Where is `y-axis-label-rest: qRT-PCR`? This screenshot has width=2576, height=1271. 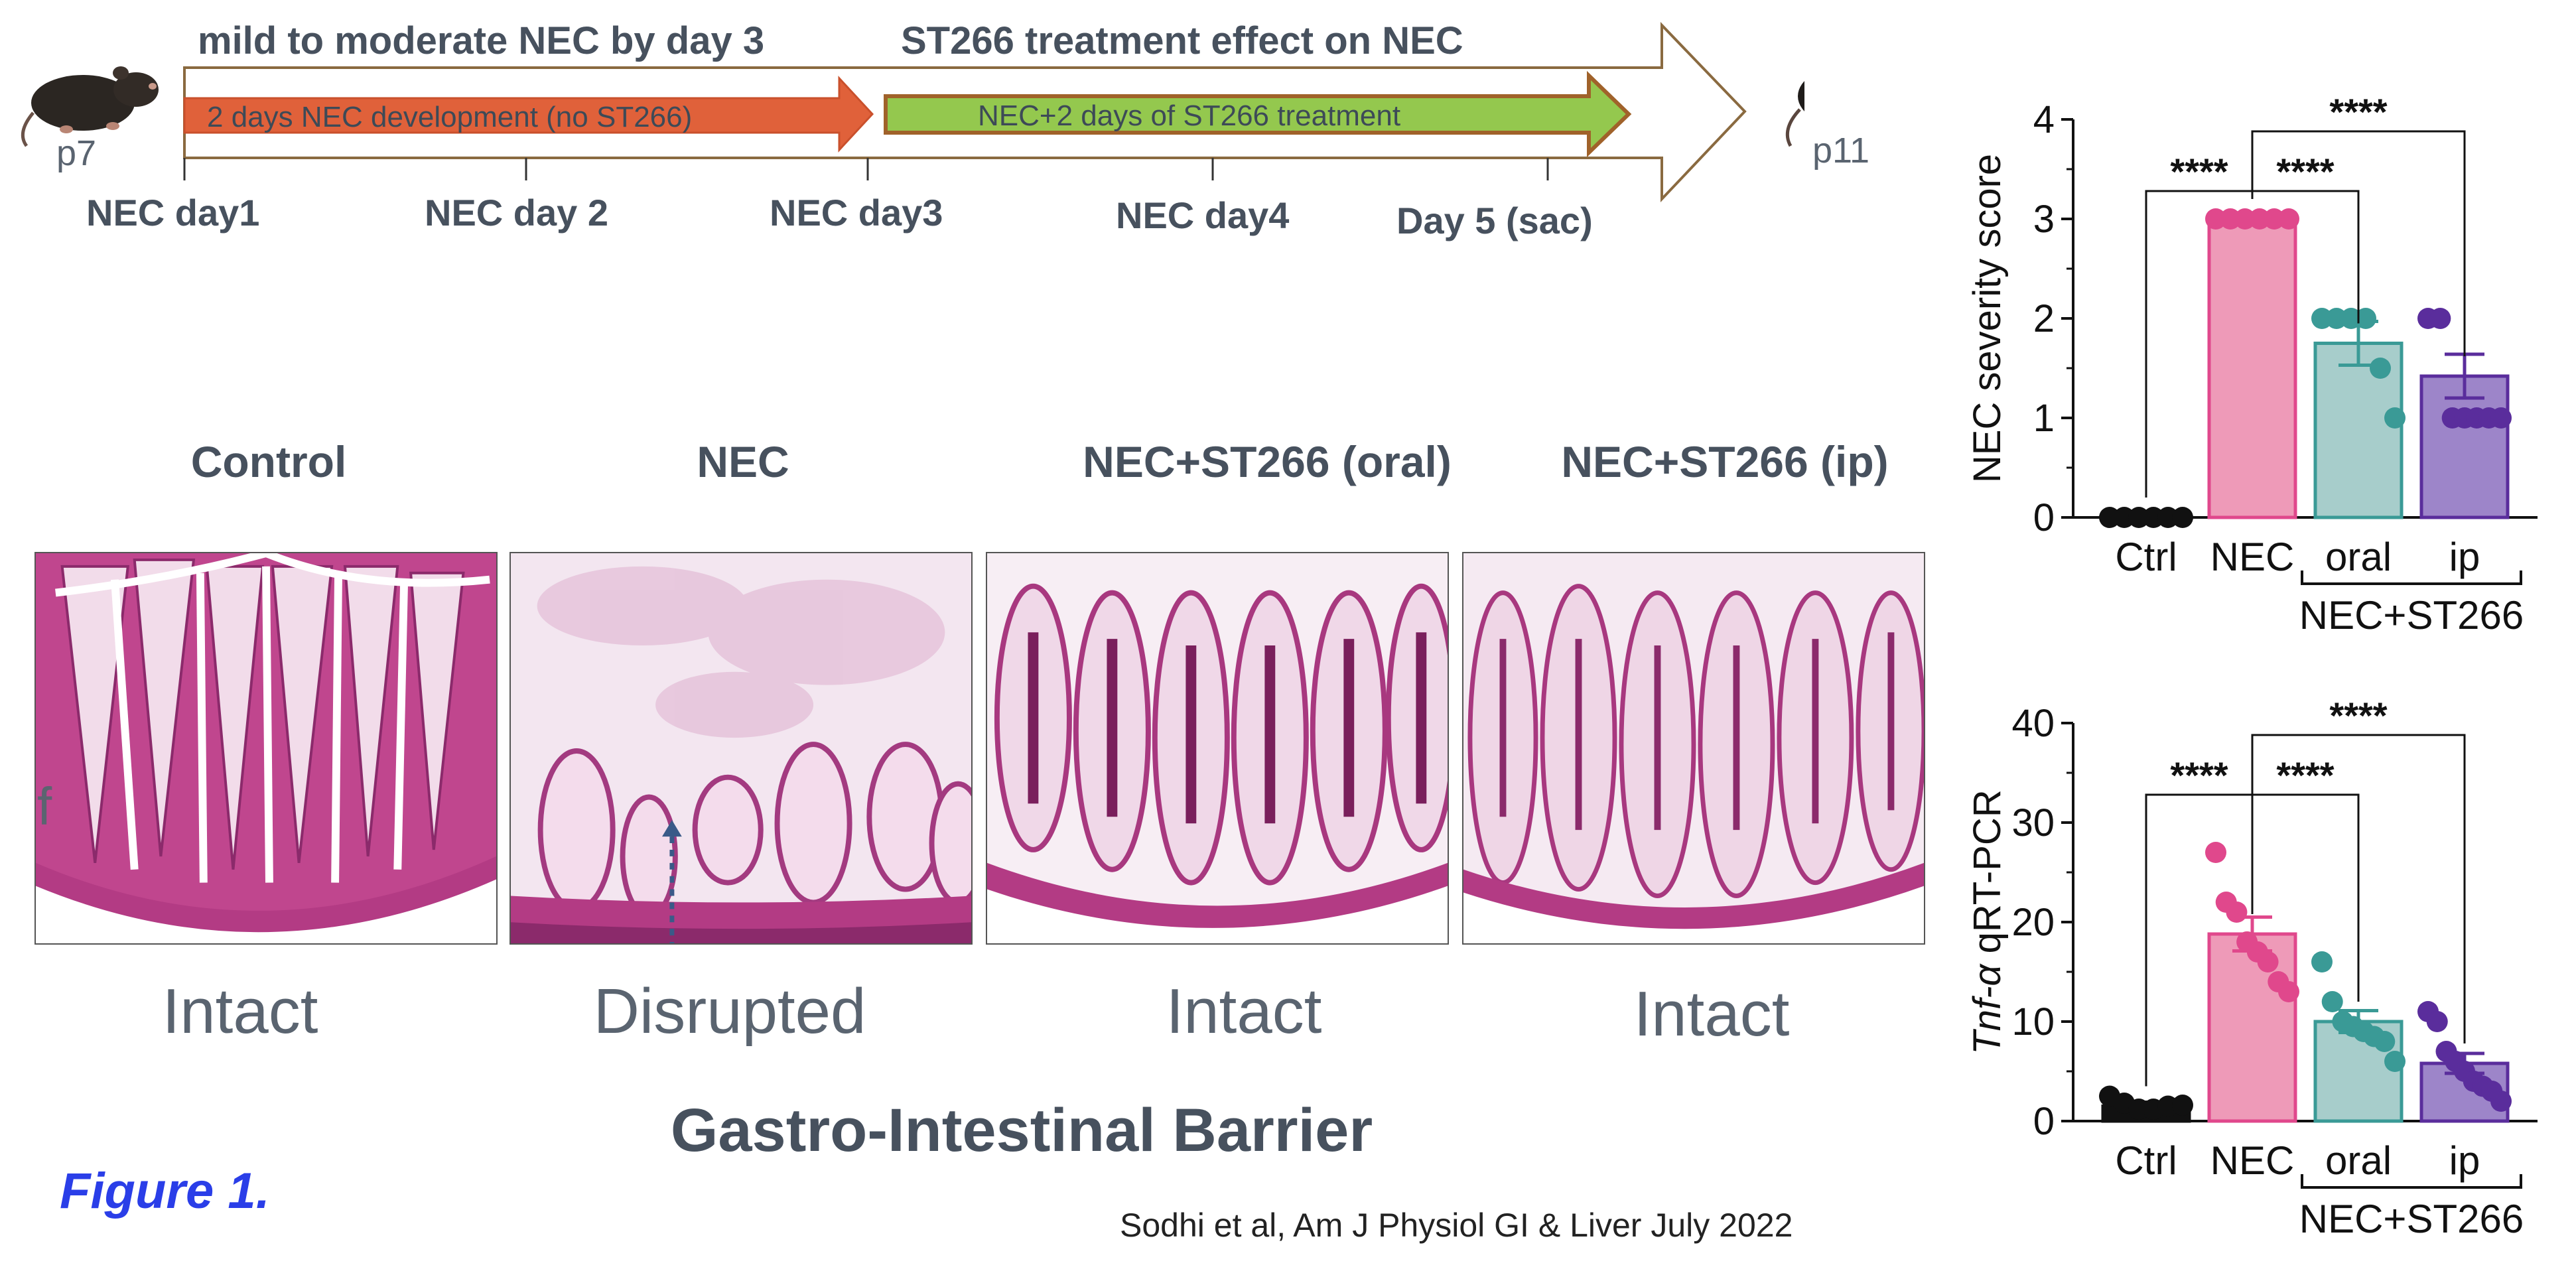 y-axis-label-rest: qRT-PCR is located at coordinates (1987, 877).